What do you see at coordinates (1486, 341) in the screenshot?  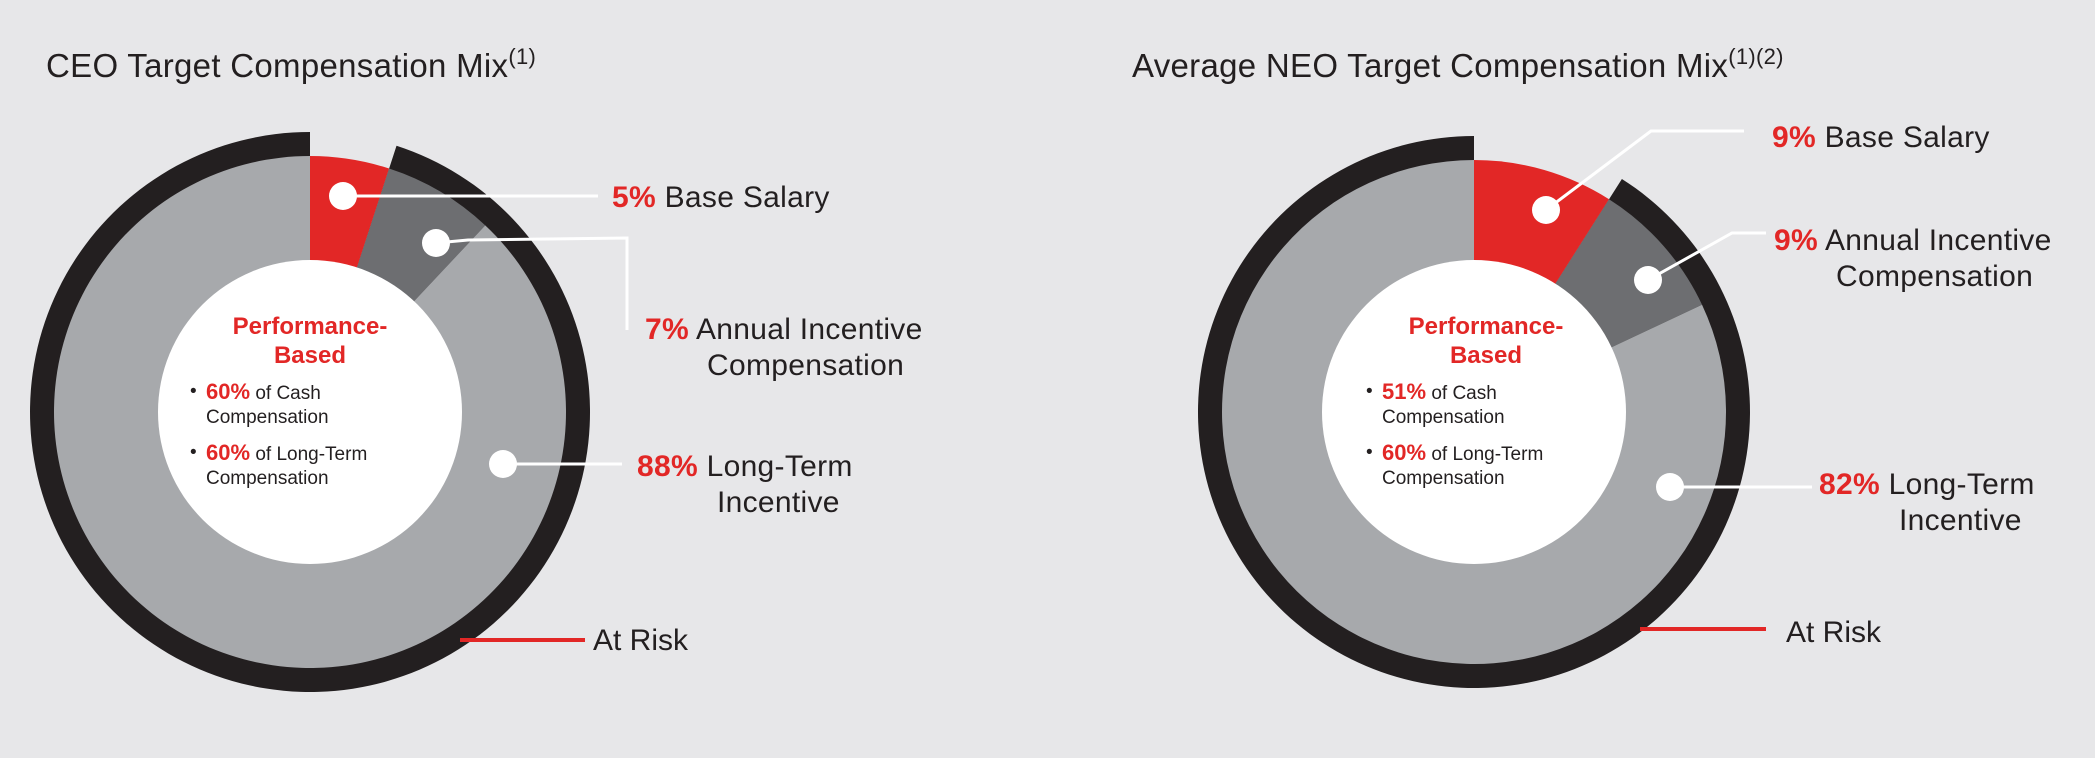 I see `neo-center-heading: Performance- Based` at bounding box center [1486, 341].